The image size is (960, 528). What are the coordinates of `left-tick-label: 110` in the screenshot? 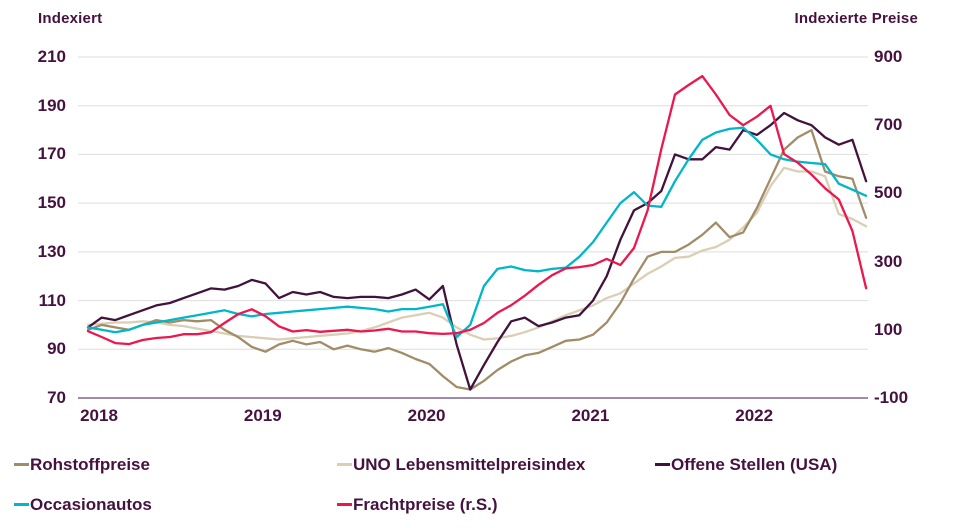 It's located at (52, 300).